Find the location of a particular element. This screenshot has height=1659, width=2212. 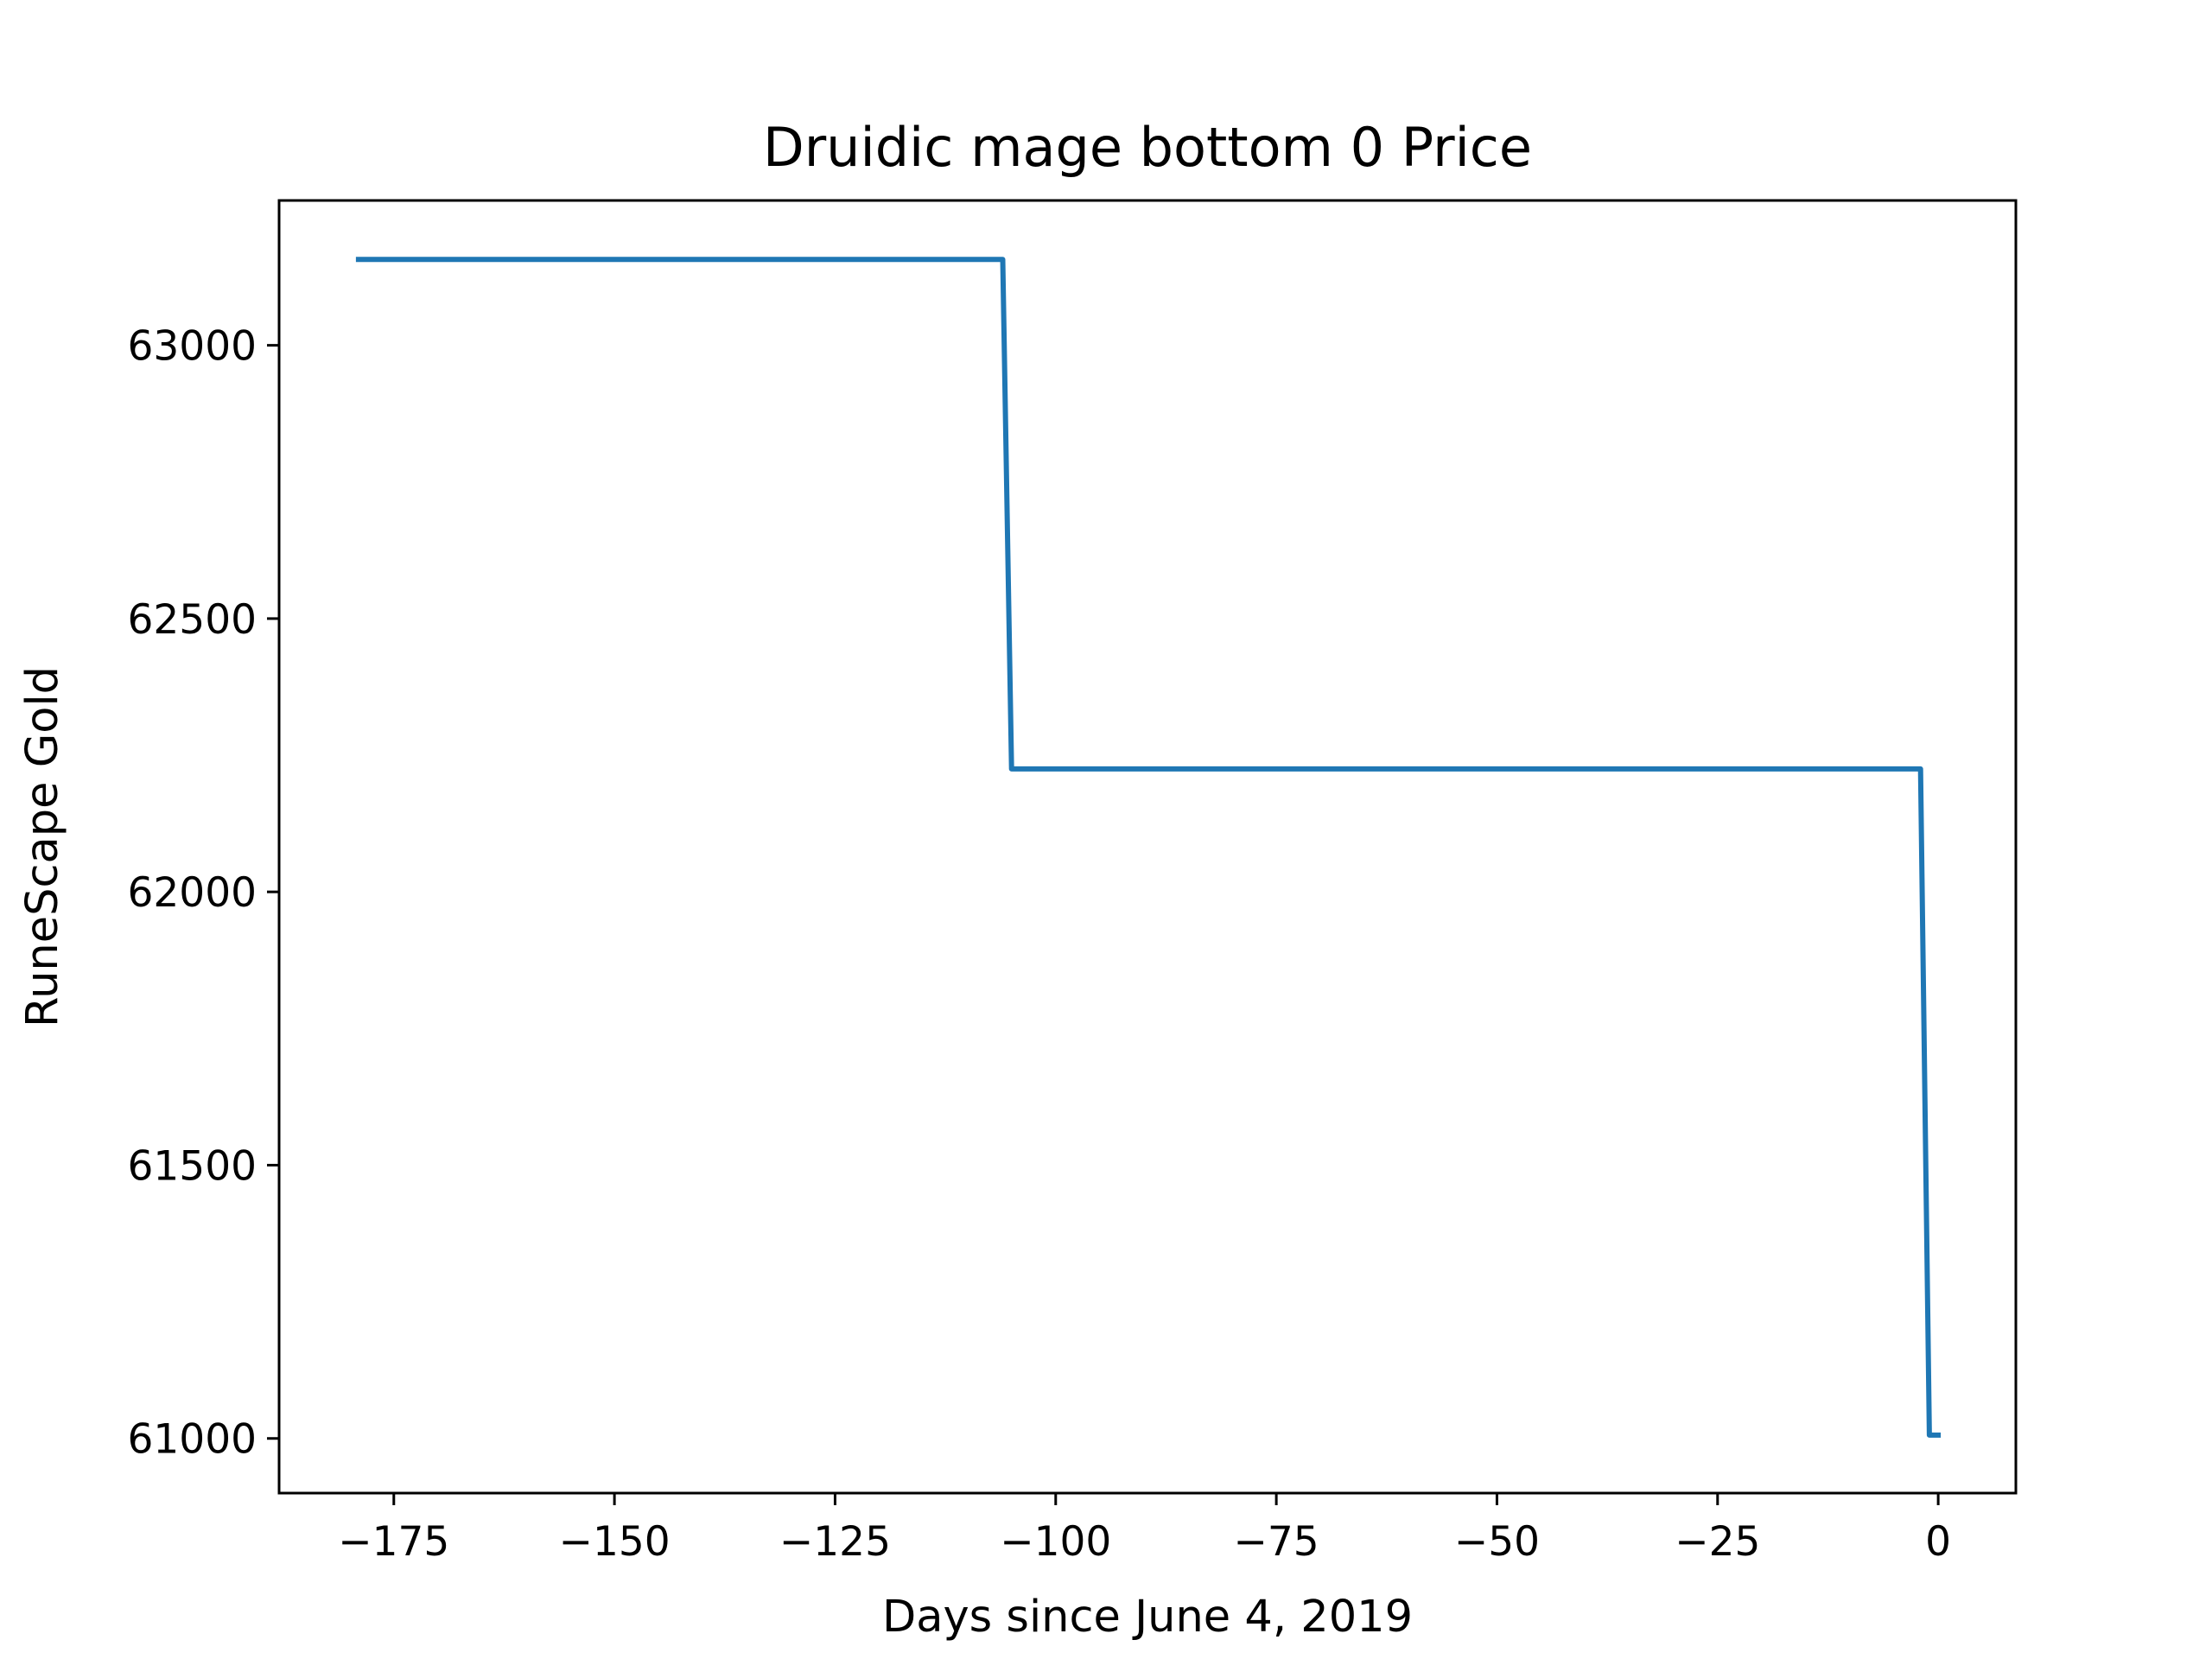

x-tick-label: 0 is located at coordinates (1938, 1542).